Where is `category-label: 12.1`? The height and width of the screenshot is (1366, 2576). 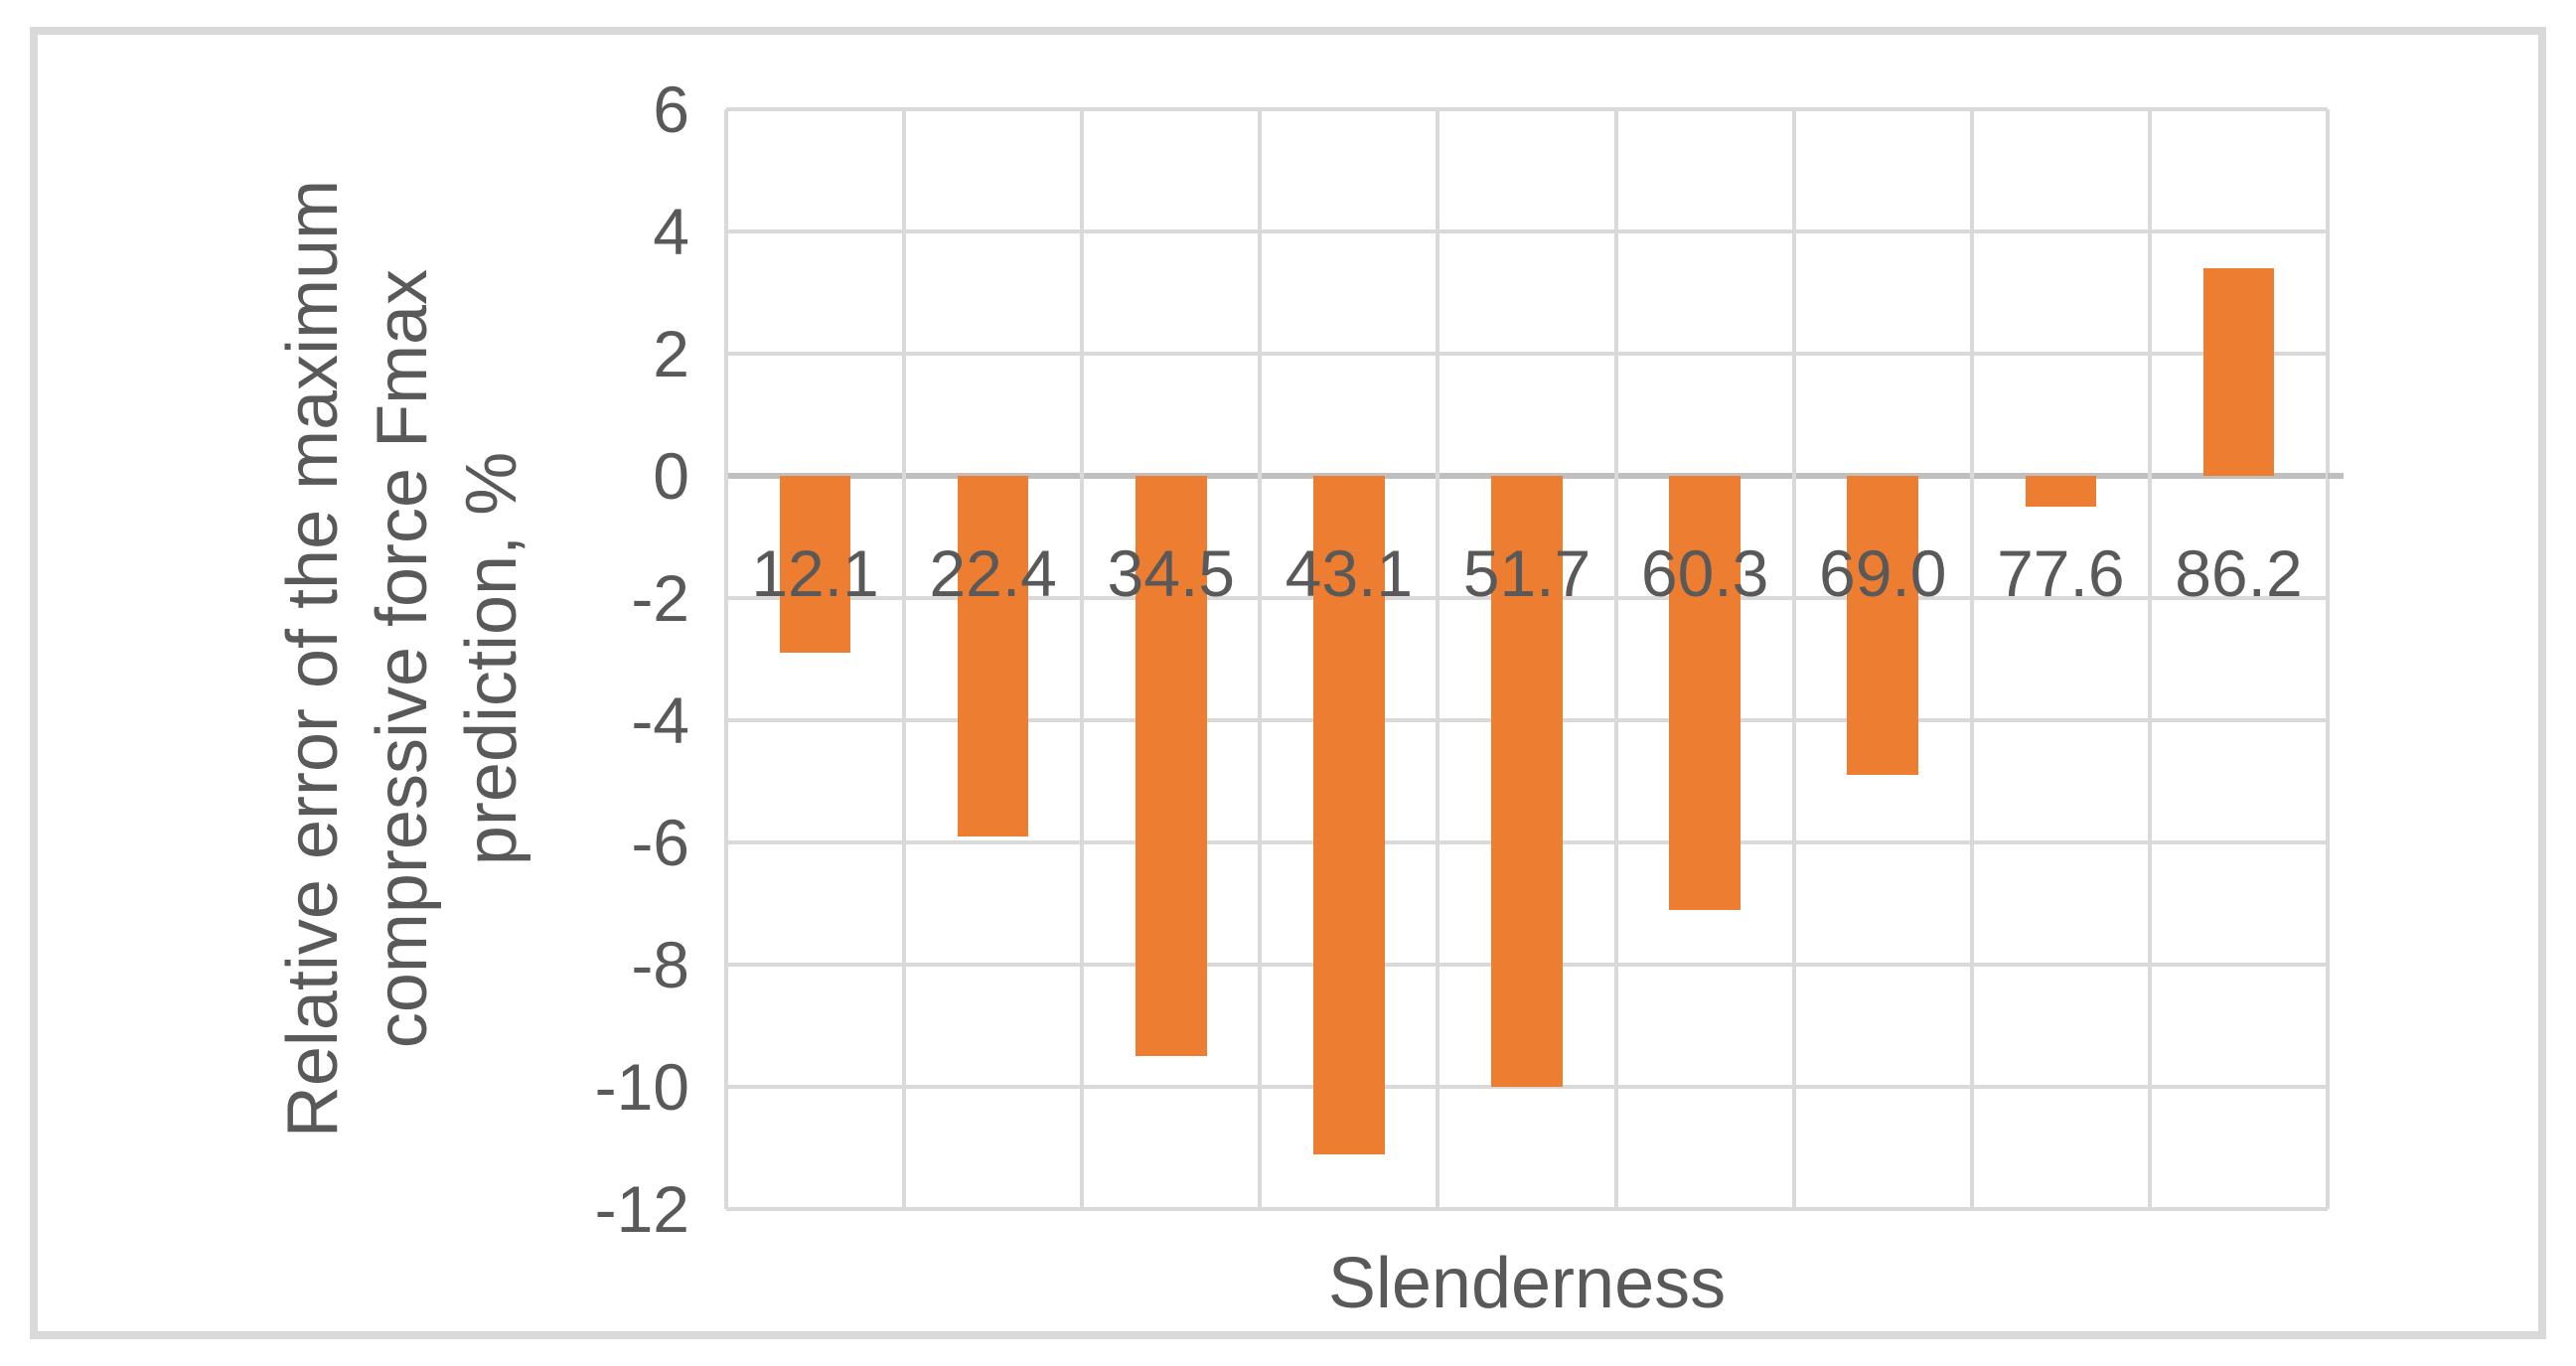 category-label: 12.1 is located at coordinates (815, 573).